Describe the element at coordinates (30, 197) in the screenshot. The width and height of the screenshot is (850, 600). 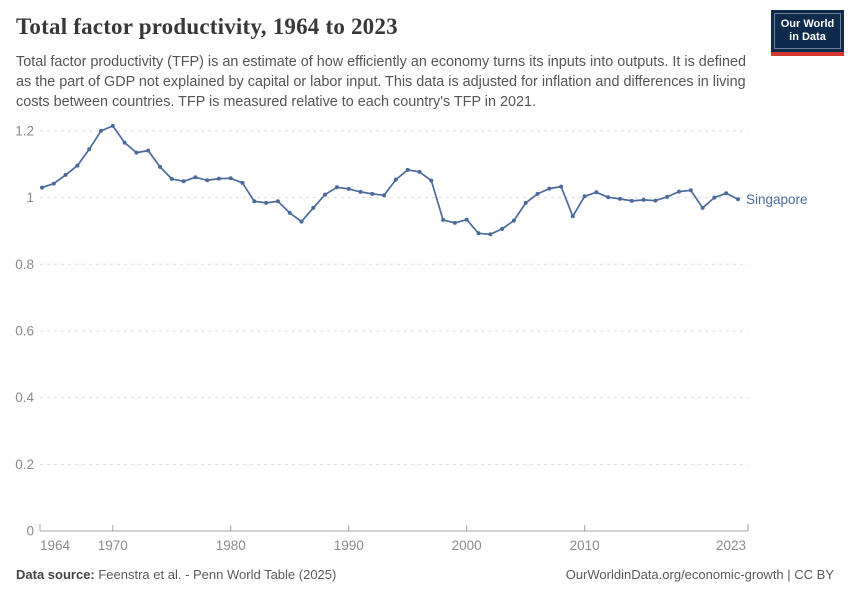
I see `y-tick-label: 1` at that location.